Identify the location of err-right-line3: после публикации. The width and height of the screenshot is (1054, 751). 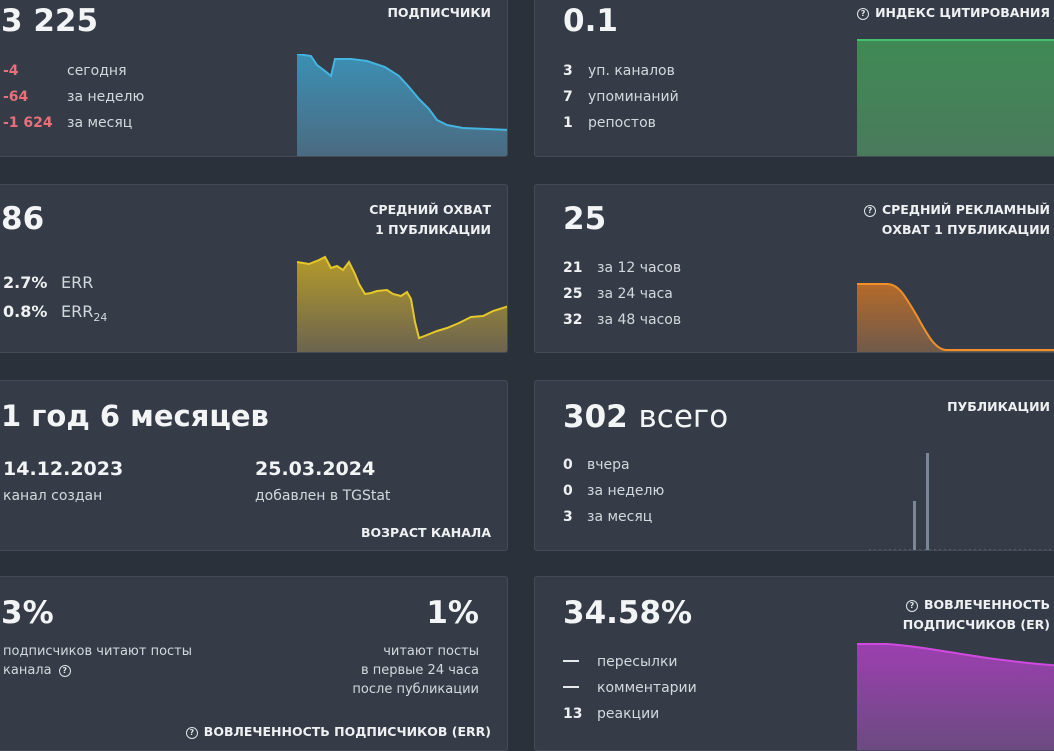
(415, 689).